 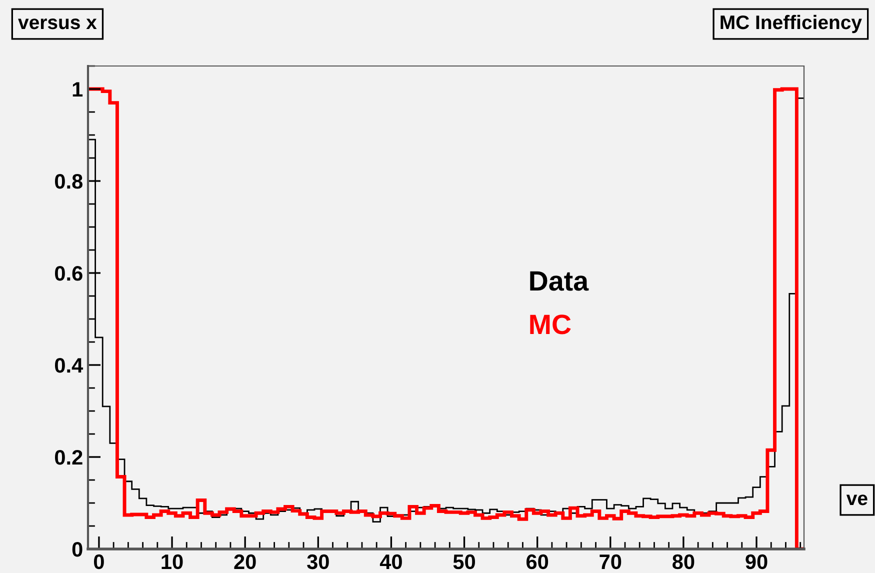 I want to click on x-tick-label: 0, so click(x=99, y=562).